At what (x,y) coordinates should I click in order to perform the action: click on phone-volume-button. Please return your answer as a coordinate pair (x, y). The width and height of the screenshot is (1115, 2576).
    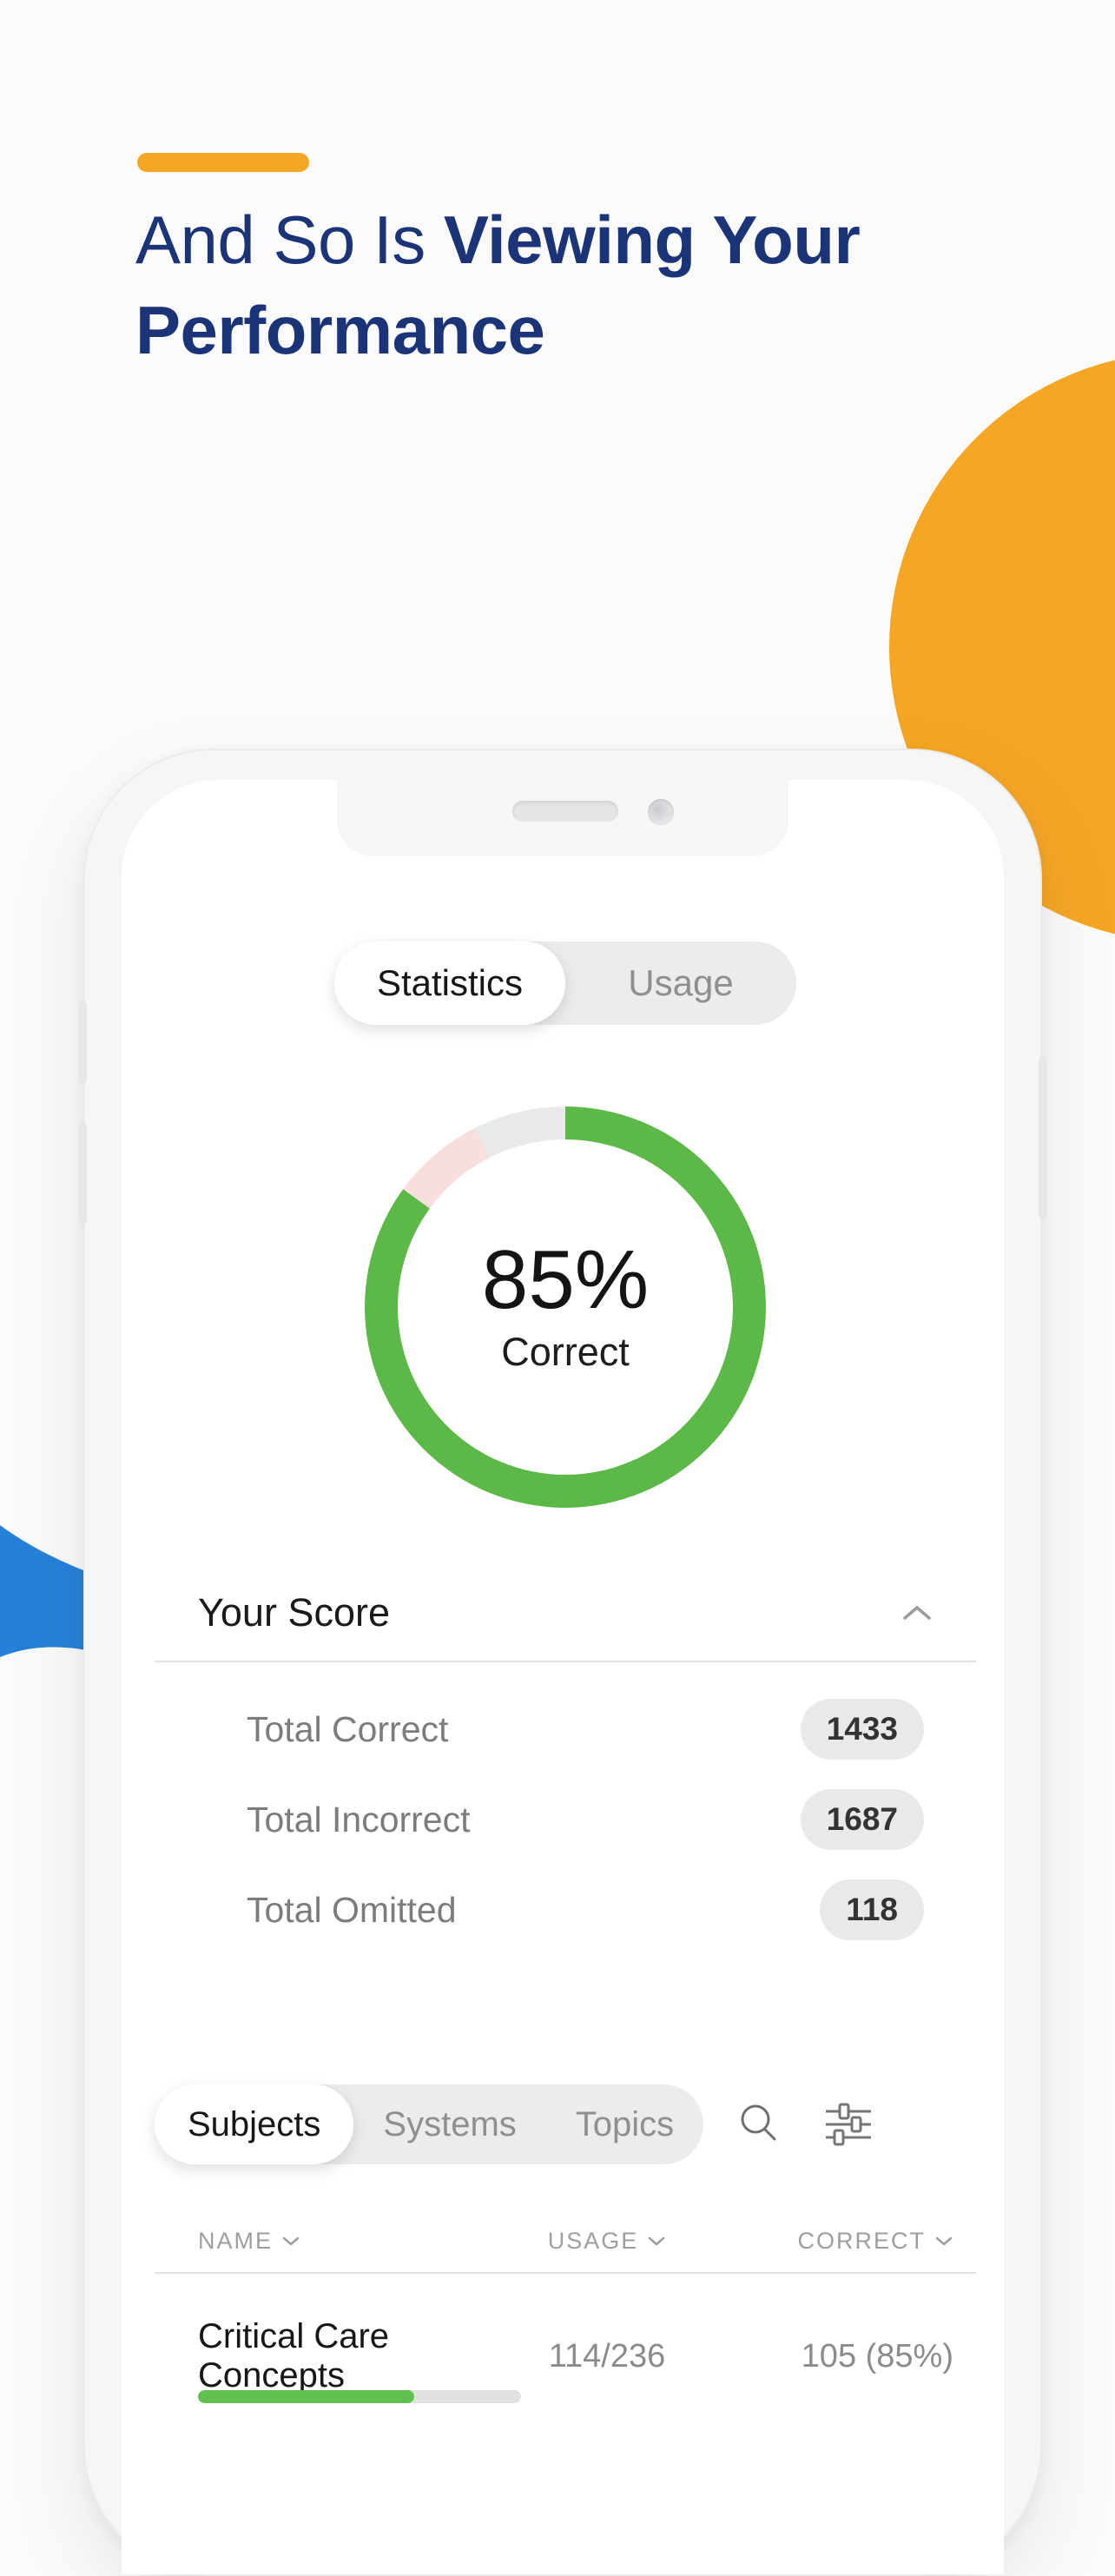
    Looking at the image, I should click on (82, 1174).